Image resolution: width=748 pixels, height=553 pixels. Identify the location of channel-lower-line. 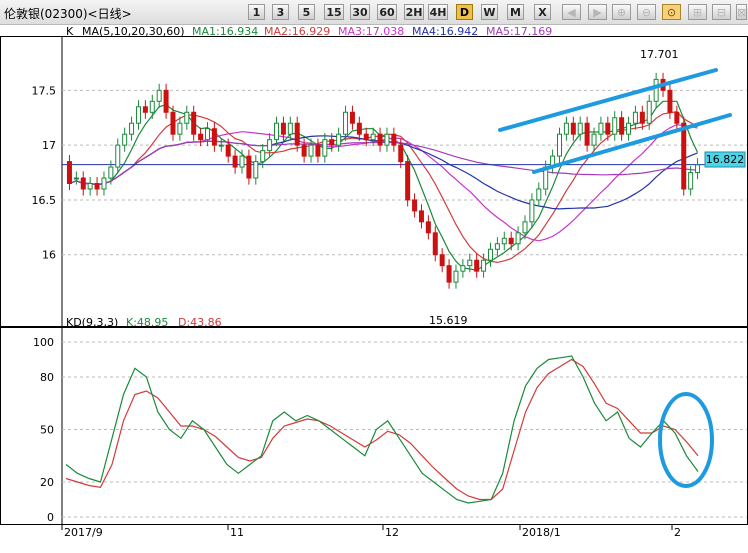
(632, 143).